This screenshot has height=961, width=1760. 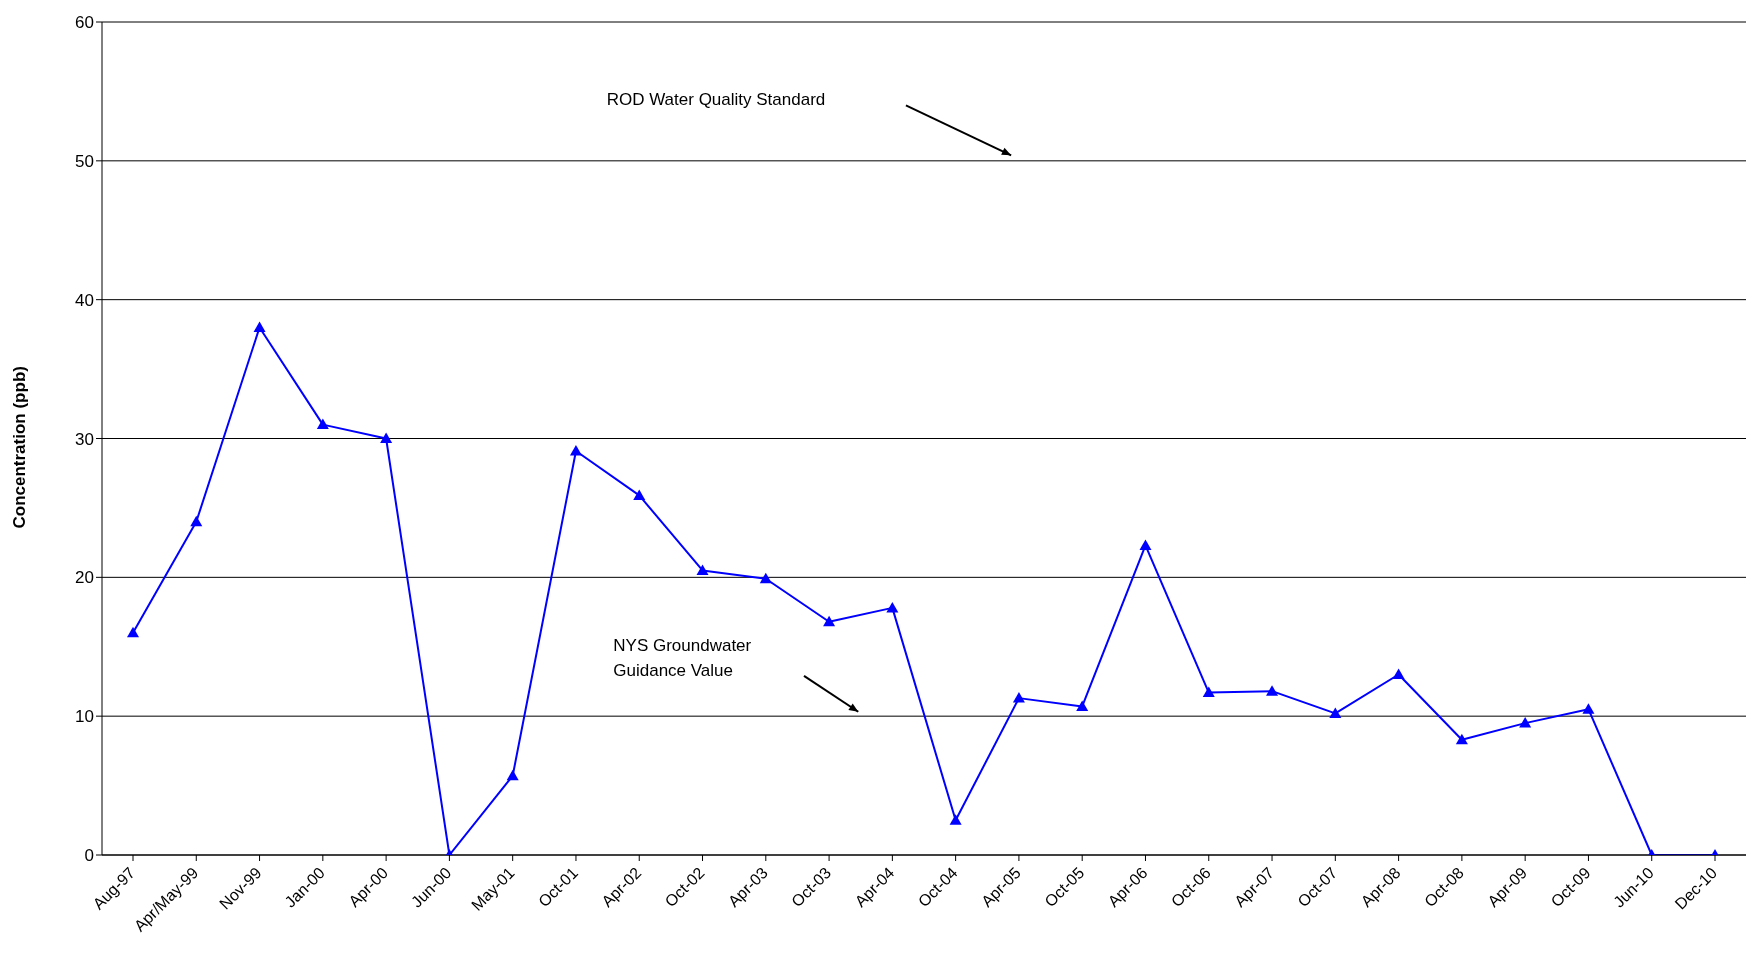 I want to click on y-tick-label: 10, so click(x=84, y=717).